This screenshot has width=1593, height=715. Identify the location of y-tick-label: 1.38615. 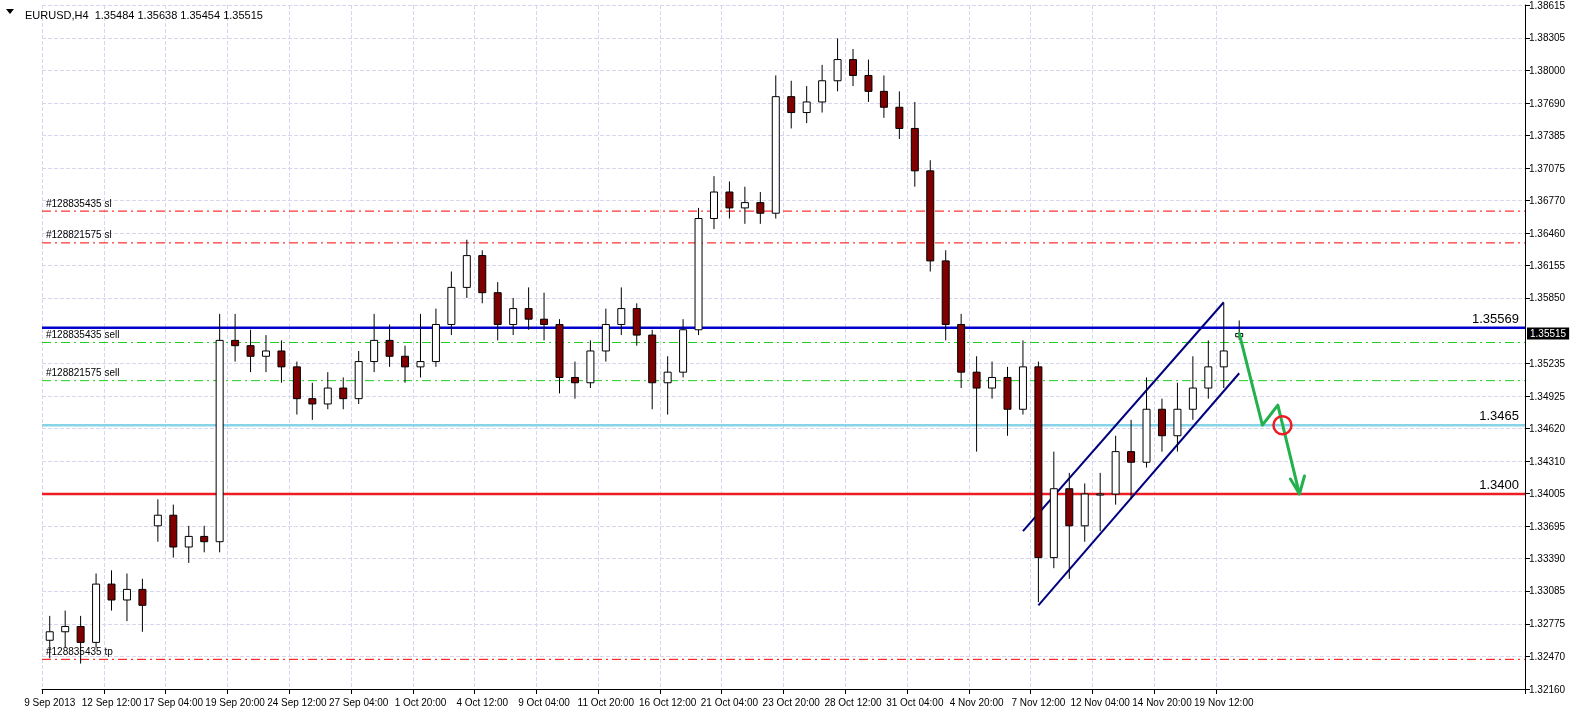
(1547, 5).